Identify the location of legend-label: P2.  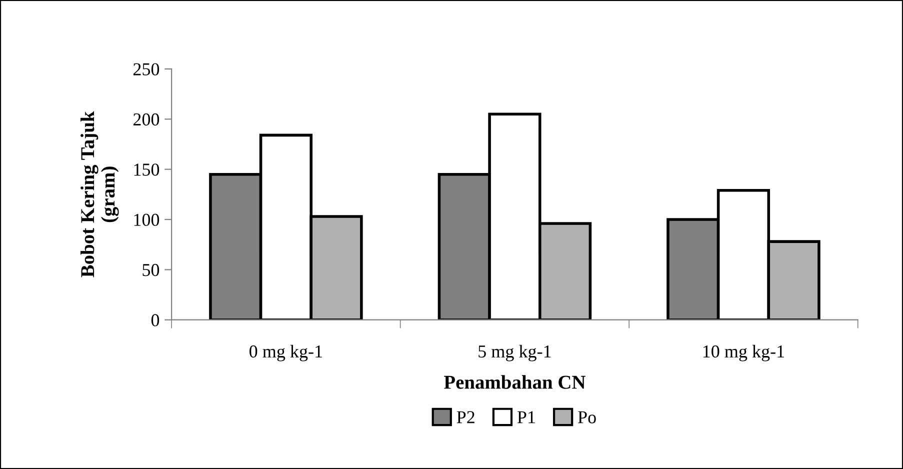
(465, 417).